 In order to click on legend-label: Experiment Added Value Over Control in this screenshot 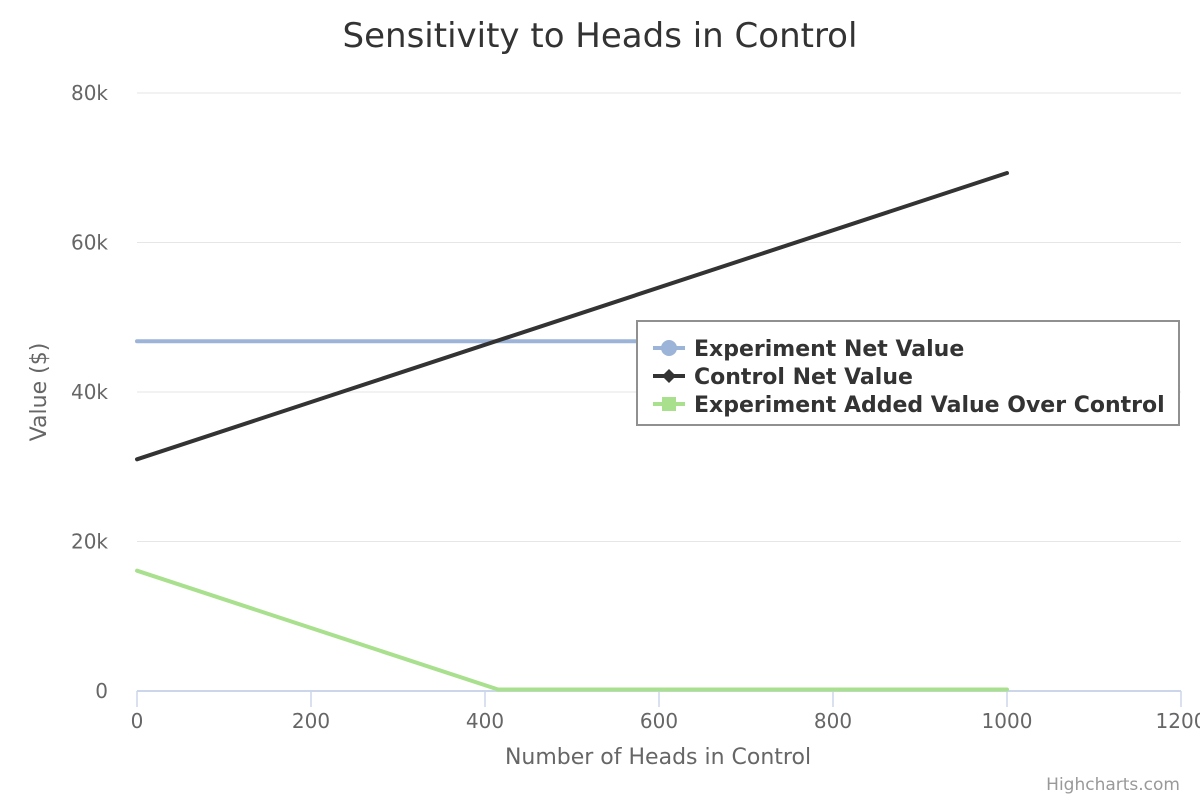, I will do `click(929, 405)`.